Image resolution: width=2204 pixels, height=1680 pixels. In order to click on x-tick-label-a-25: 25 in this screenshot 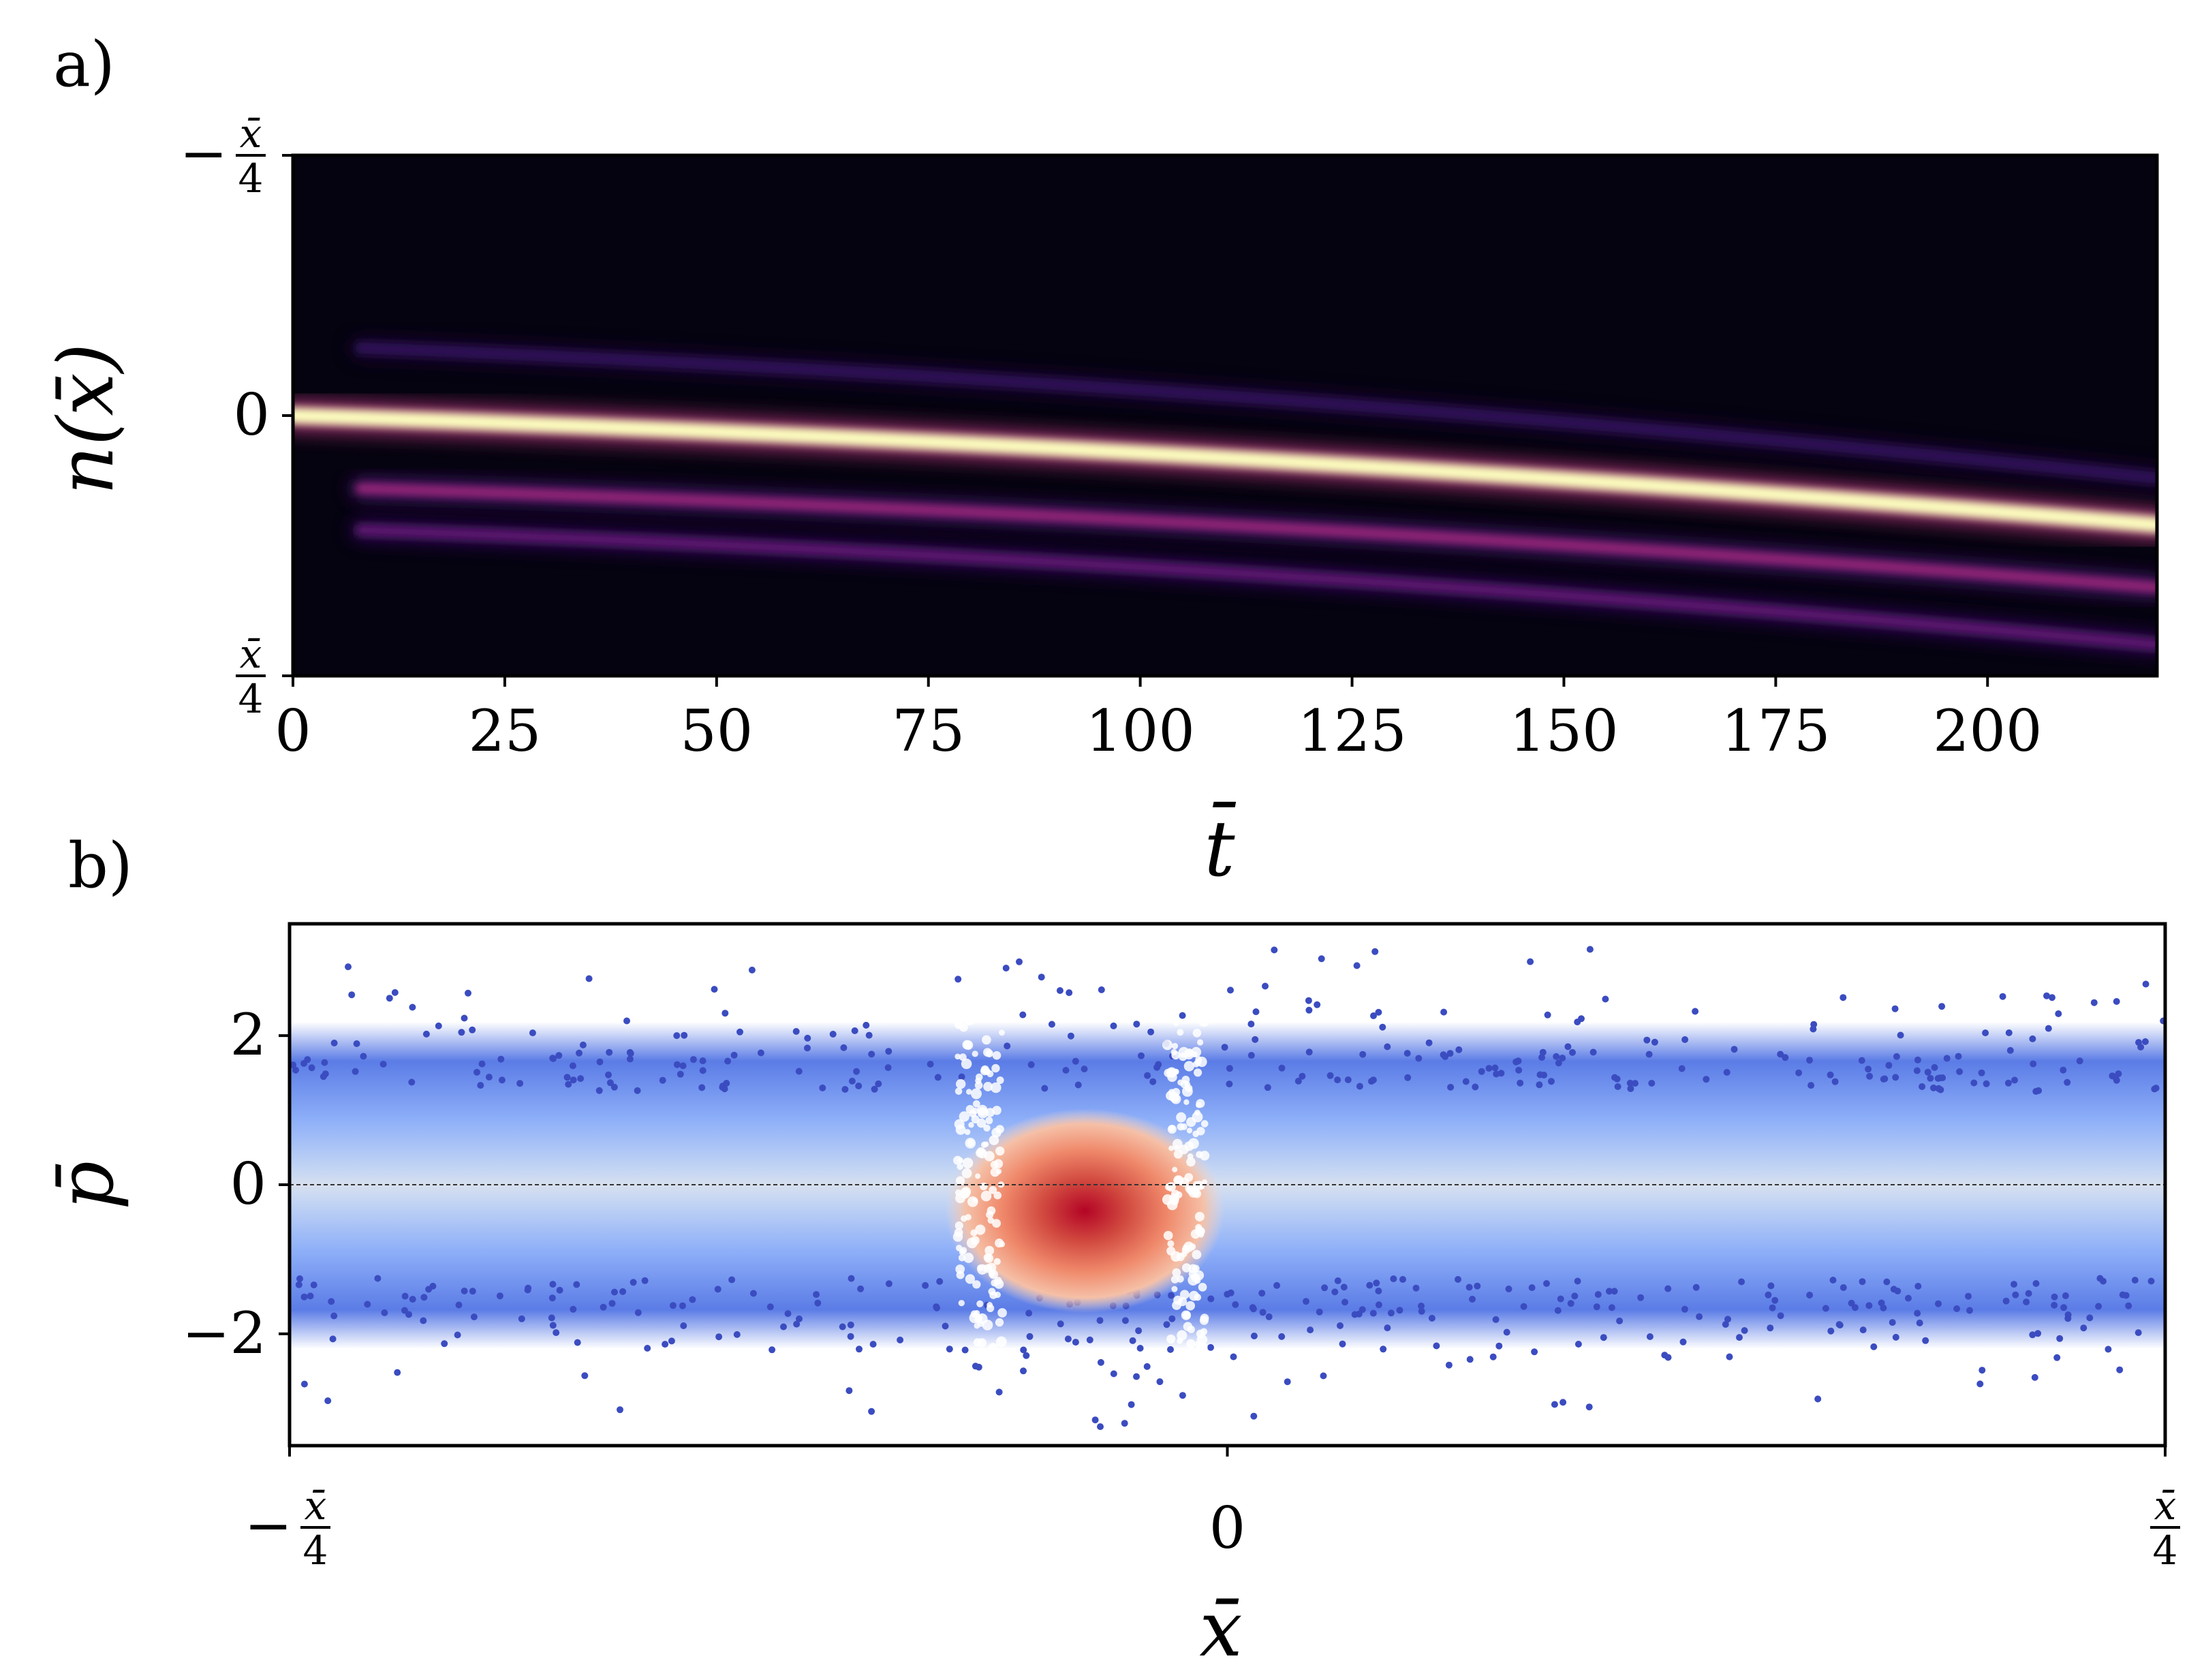, I will do `click(504, 731)`.